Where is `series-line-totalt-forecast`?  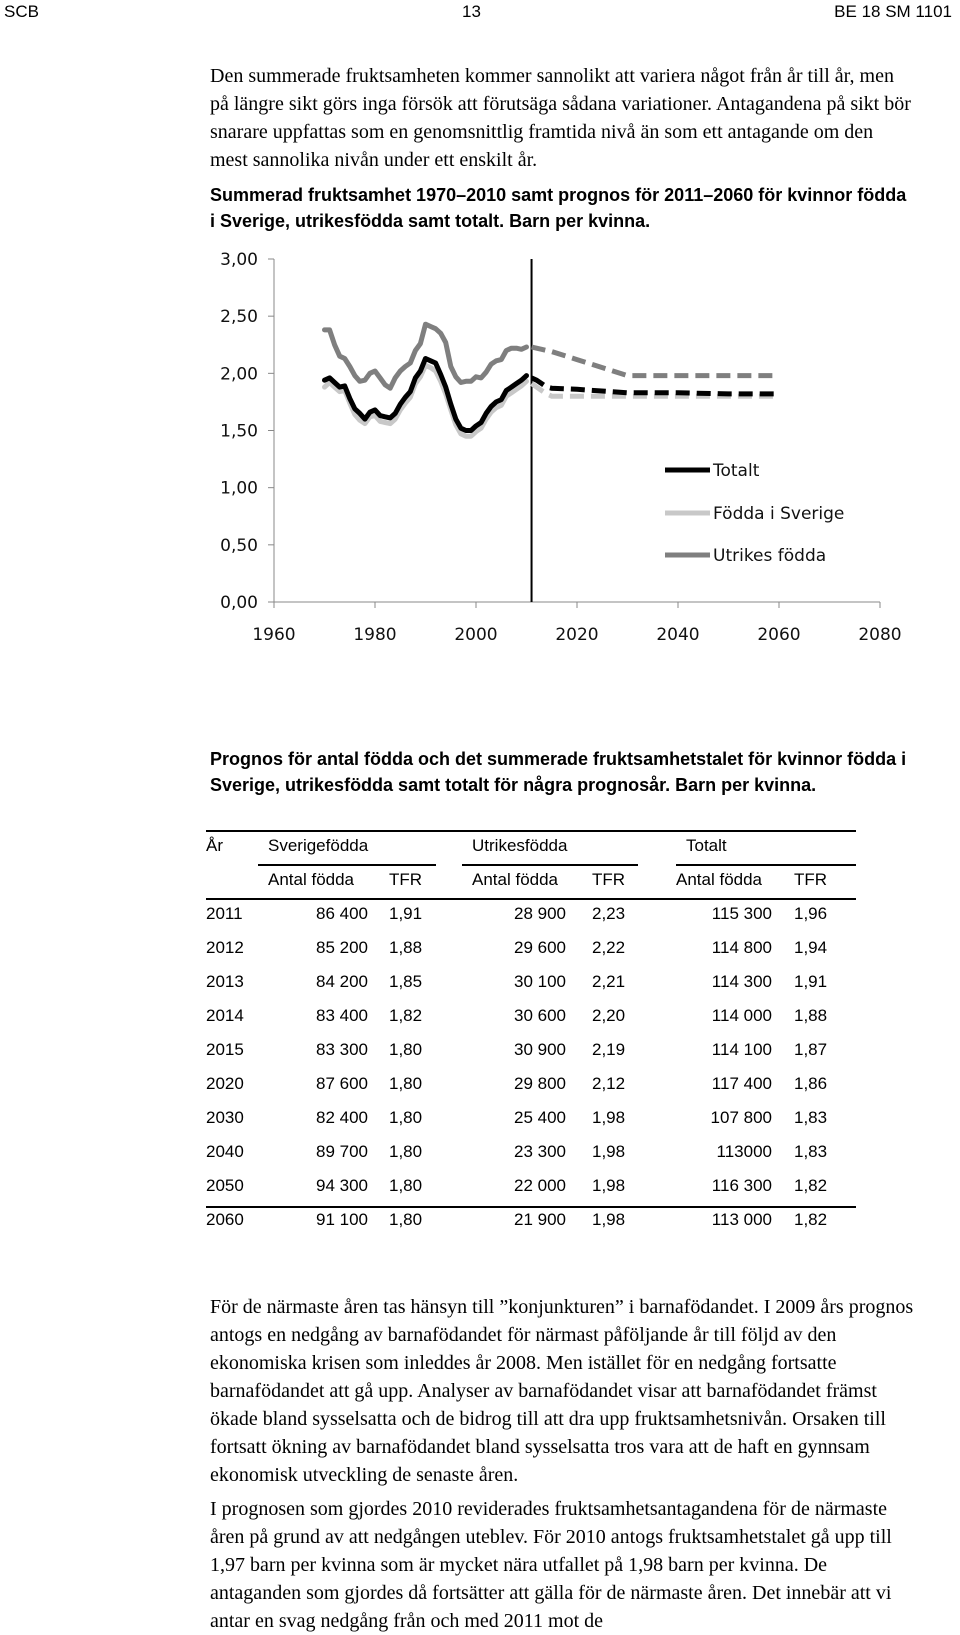 series-line-totalt-forecast is located at coordinates (654, 386).